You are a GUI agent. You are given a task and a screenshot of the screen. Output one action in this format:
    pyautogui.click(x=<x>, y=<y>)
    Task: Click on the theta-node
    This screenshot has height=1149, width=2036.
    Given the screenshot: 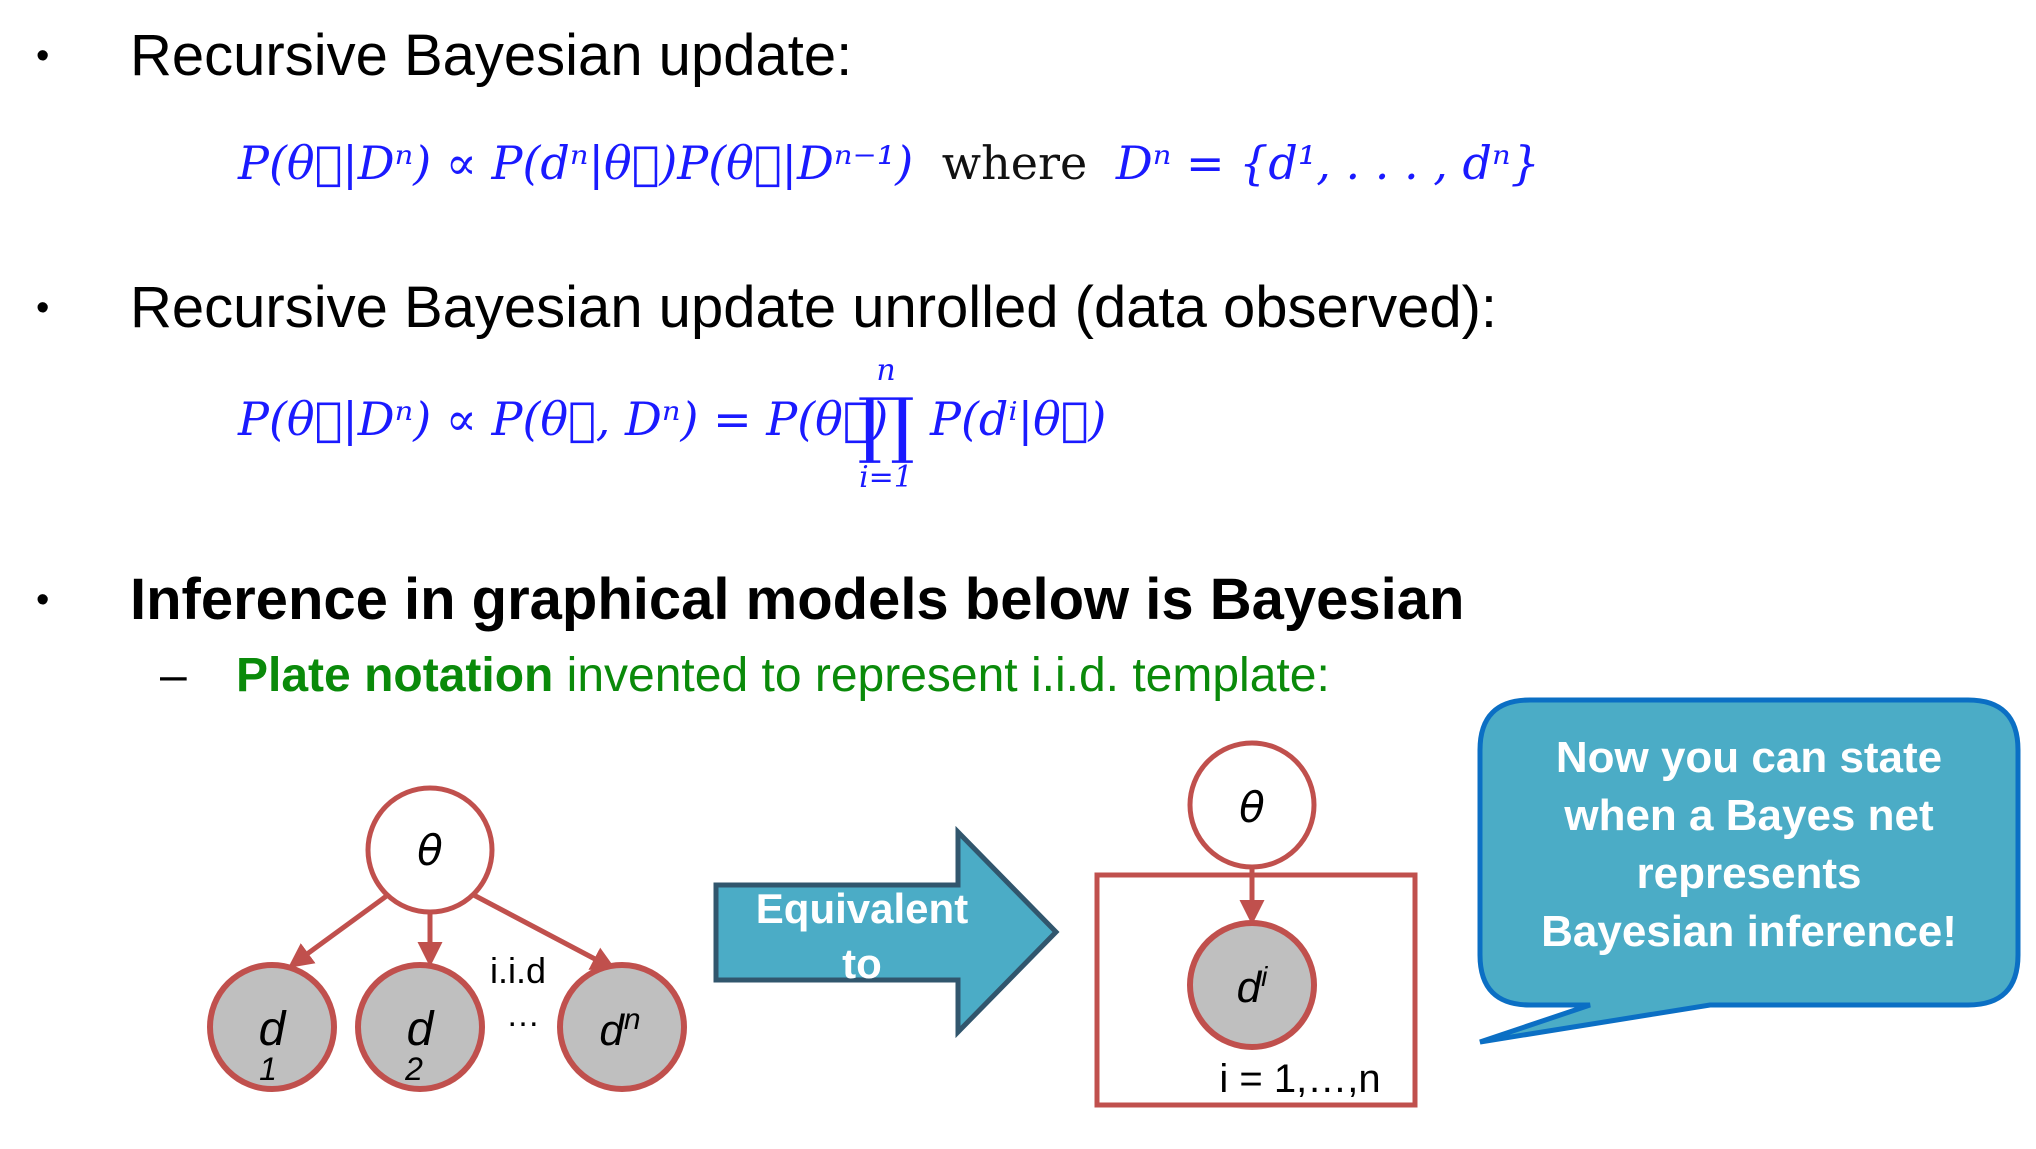 What is the action you would take?
    pyautogui.click(x=430, y=850)
    